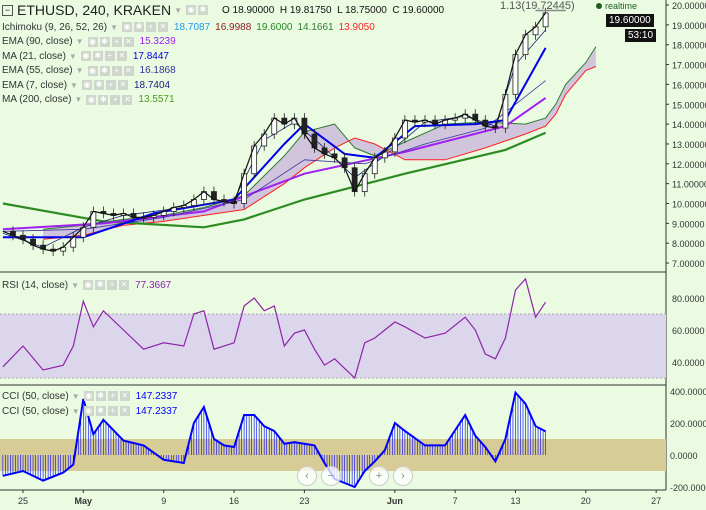 This screenshot has height=510, width=706. I want to click on indicator-label: EMA (7, close), so click(35, 85).